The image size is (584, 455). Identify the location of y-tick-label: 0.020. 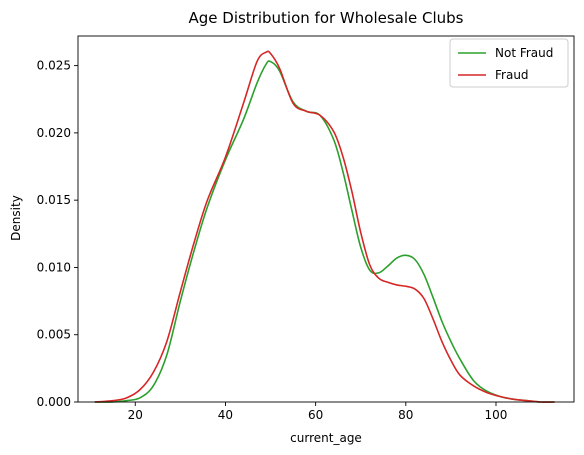
(54, 133).